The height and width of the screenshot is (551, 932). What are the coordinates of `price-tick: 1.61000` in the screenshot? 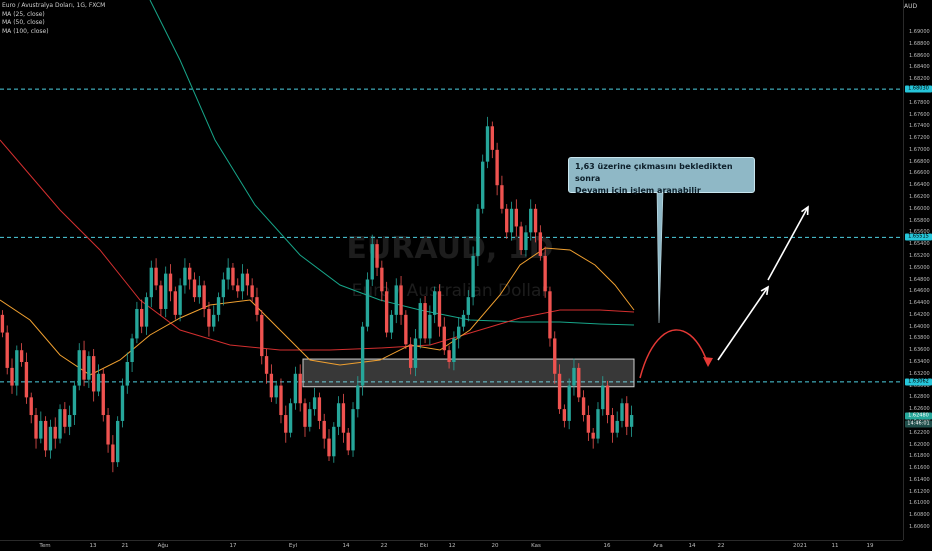 It's located at (919, 503).